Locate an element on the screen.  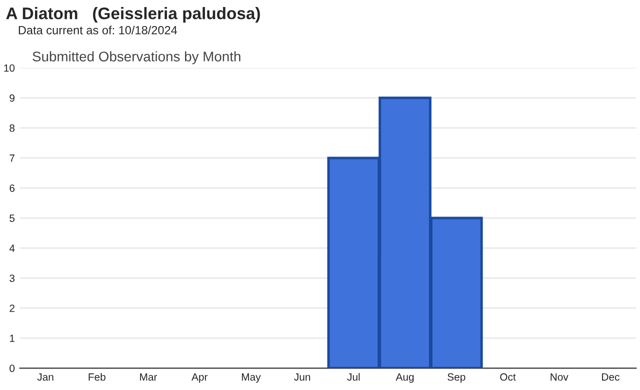
x-tick-label: Aug is located at coordinates (405, 378).